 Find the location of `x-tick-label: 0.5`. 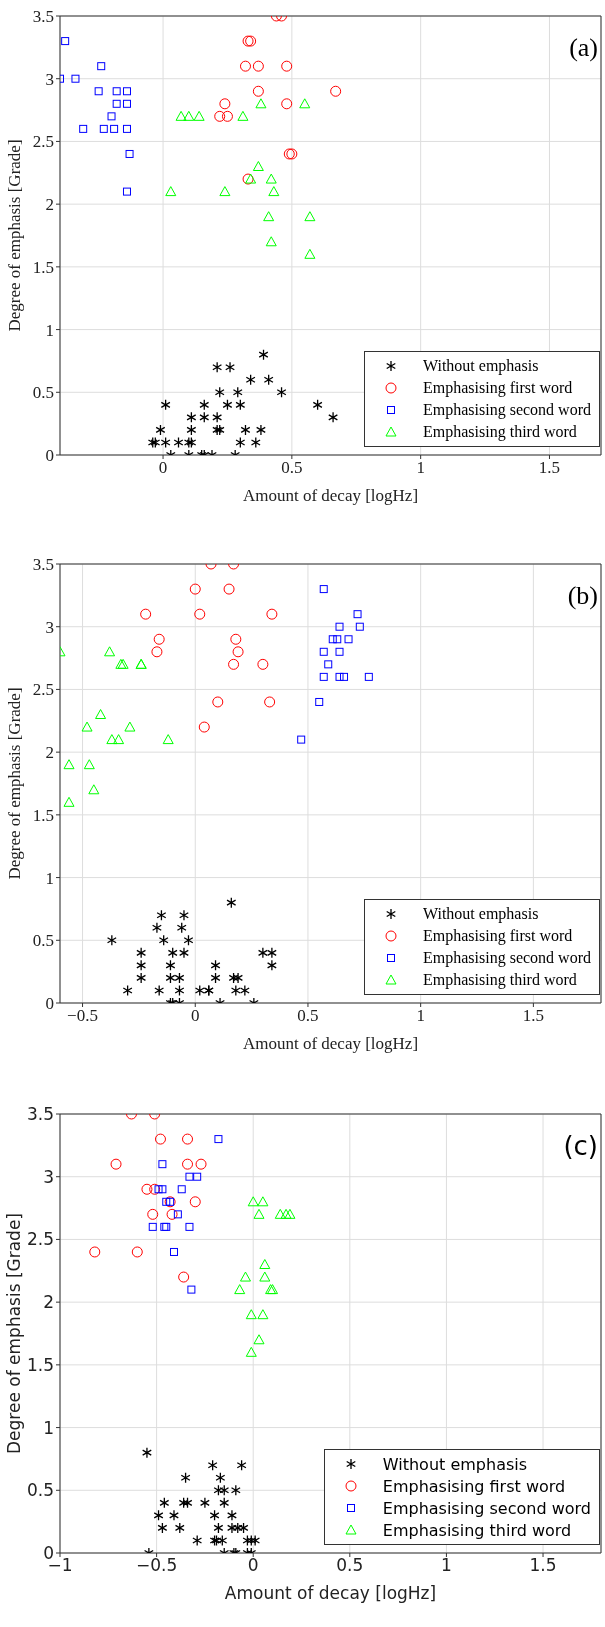

x-tick-label: 0.5 is located at coordinates (308, 1016).